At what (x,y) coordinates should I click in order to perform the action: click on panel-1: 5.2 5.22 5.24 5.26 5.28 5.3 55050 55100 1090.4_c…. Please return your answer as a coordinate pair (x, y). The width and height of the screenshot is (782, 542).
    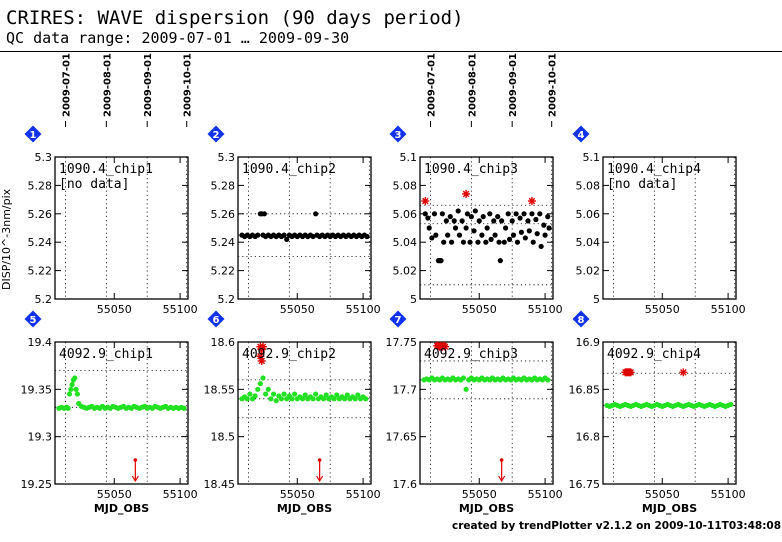
    Looking at the image, I should click on (111, 184).